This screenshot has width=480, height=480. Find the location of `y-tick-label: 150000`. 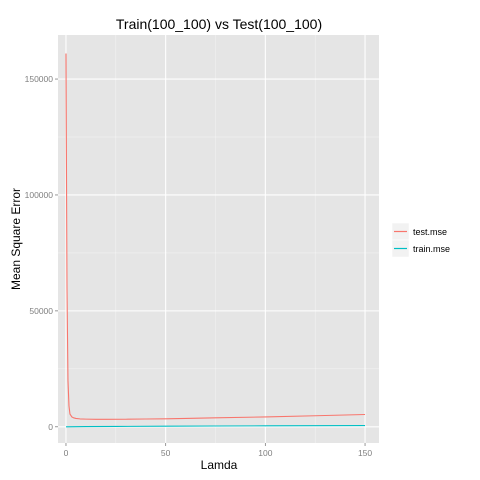

y-tick-label: 150000 is located at coordinates (39, 79).